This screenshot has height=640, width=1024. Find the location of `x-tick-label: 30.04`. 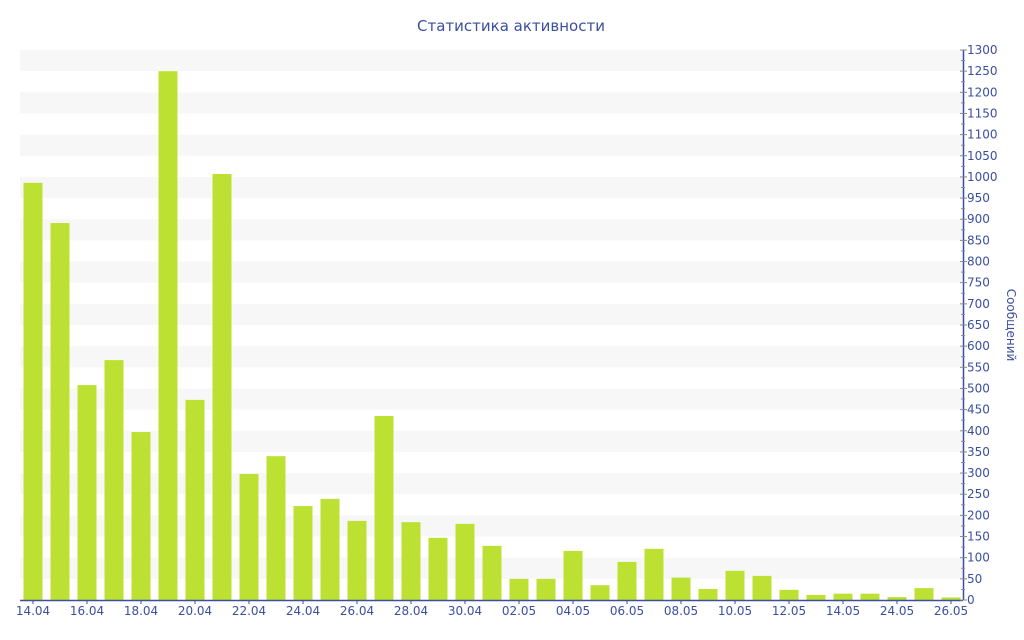

x-tick-label: 30.04 is located at coordinates (465, 611).